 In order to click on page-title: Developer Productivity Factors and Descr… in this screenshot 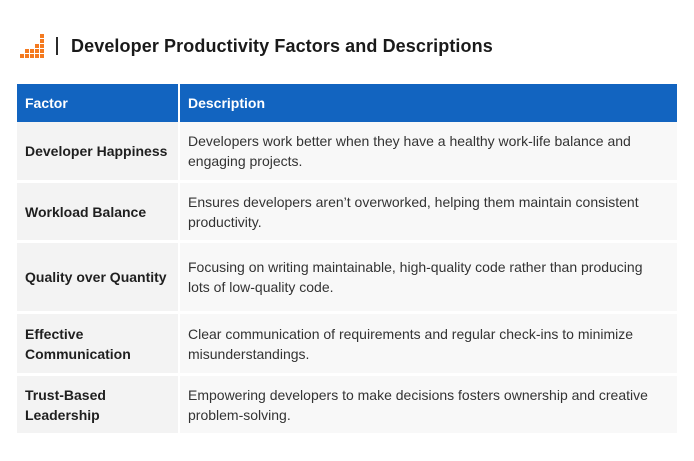, I will do `click(282, 45)`.